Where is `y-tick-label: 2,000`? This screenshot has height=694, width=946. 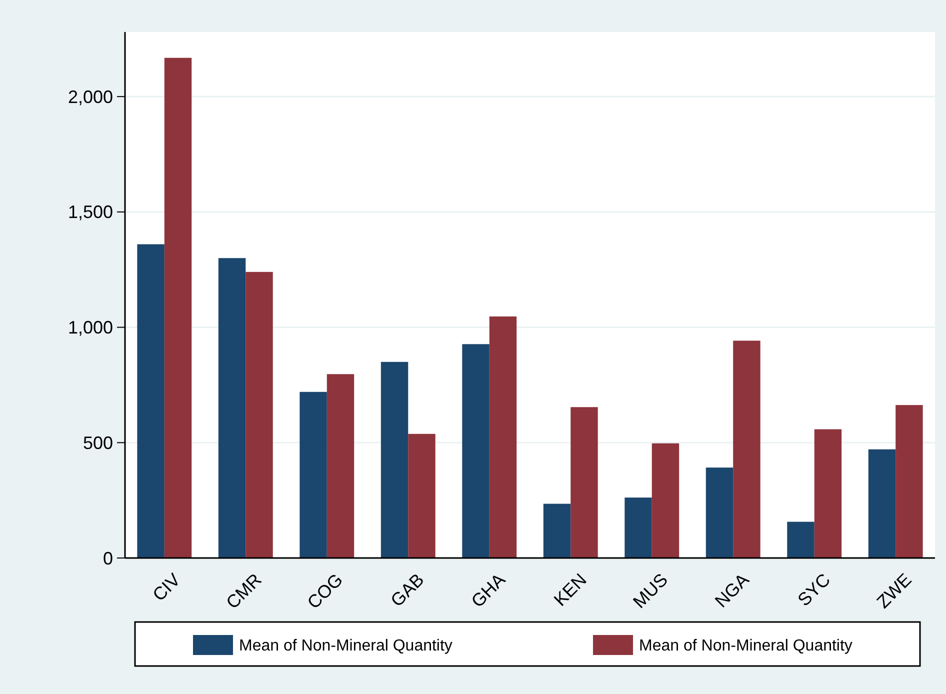
y-tick-label: 2,000 is located at coordinates (90, 96).